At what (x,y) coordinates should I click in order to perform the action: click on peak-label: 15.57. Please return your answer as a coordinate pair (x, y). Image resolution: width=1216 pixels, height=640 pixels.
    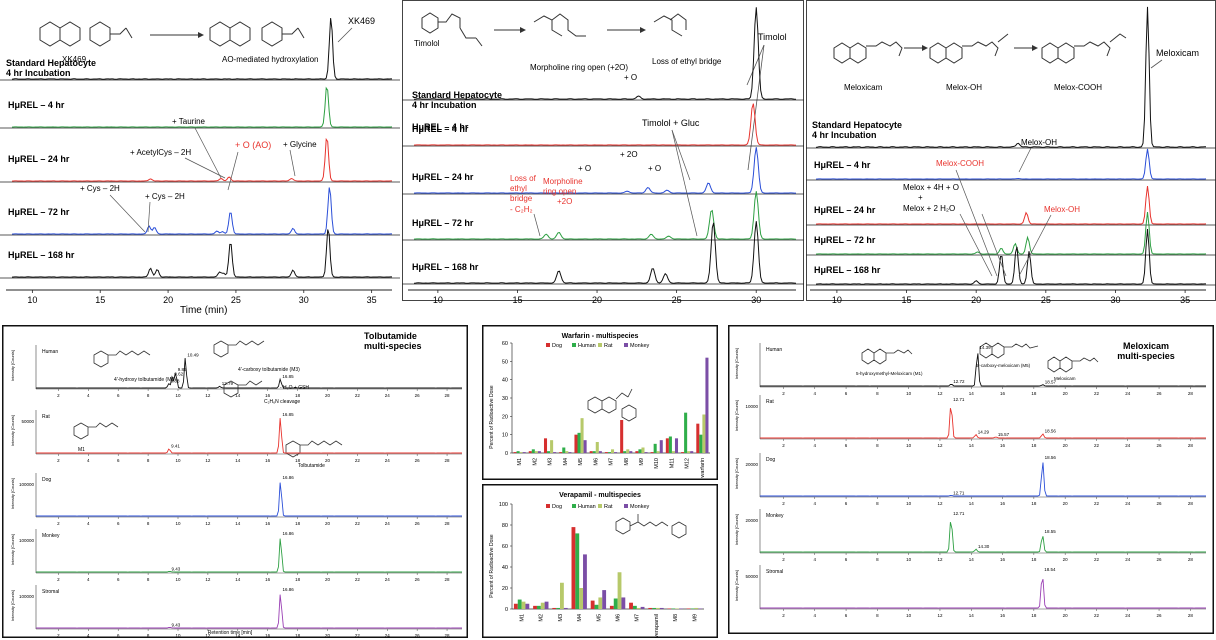
    Looking at the image, I should click on (1004, 434).